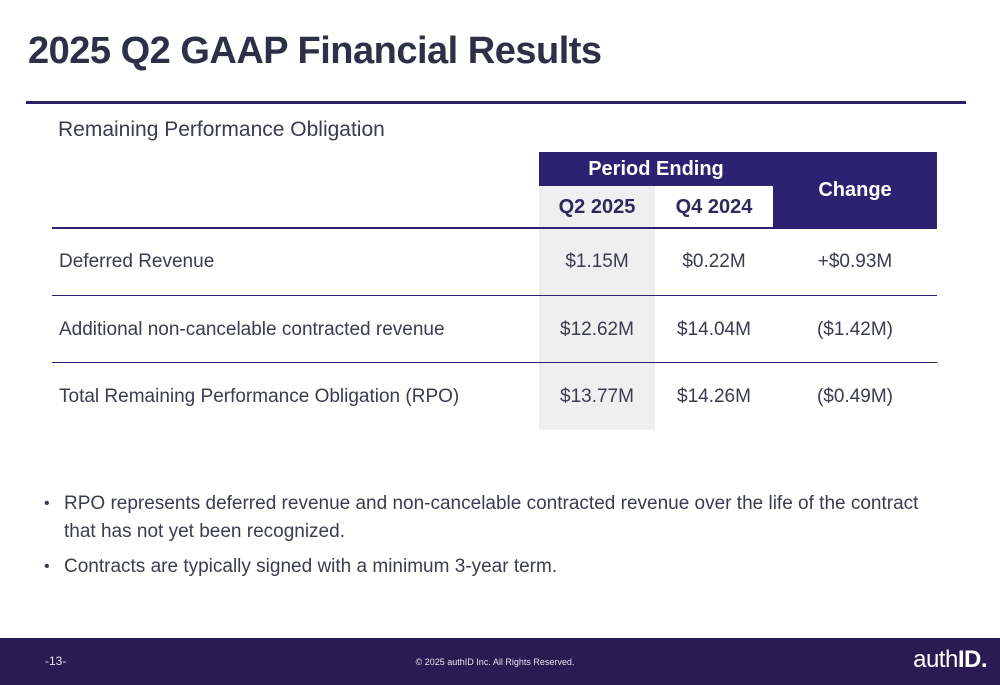 Image resolution: width=1000 pixels, height=685 pixels. What do you see at coordinates (315, 51) in the screenshot?
I see `page-title: 2025 Q2 GAAP Financial Results` at bounding box center [315, 51].